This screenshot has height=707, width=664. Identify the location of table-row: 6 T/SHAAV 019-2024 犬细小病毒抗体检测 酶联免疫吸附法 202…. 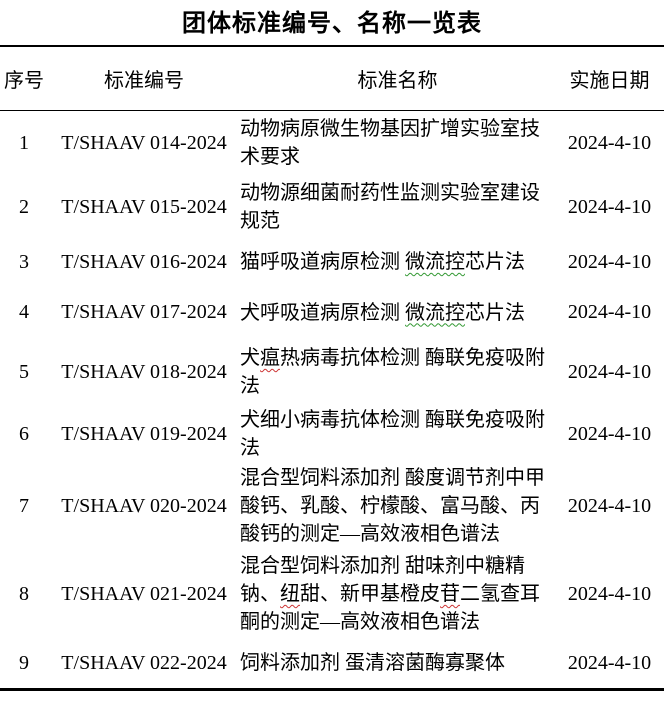
(332, 434).